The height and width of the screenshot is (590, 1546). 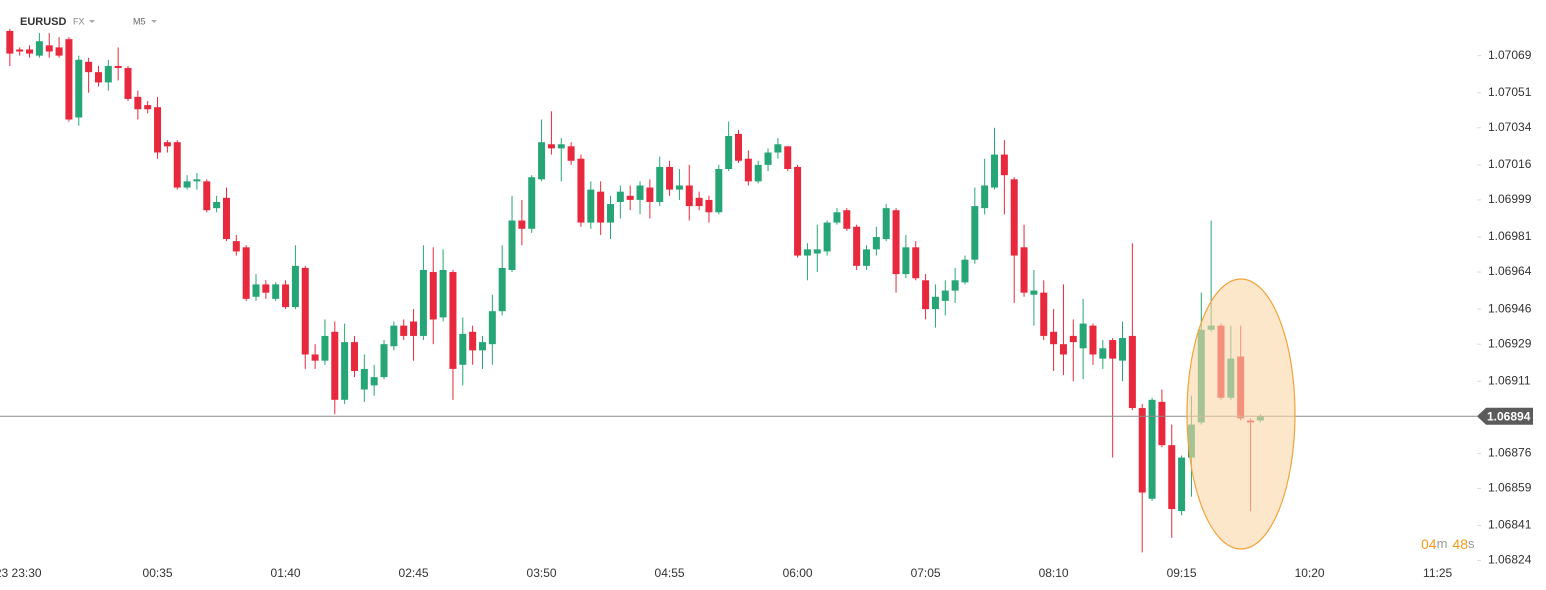 I want to click on countdown: 04m 48s, so click(x=1448, y=544).